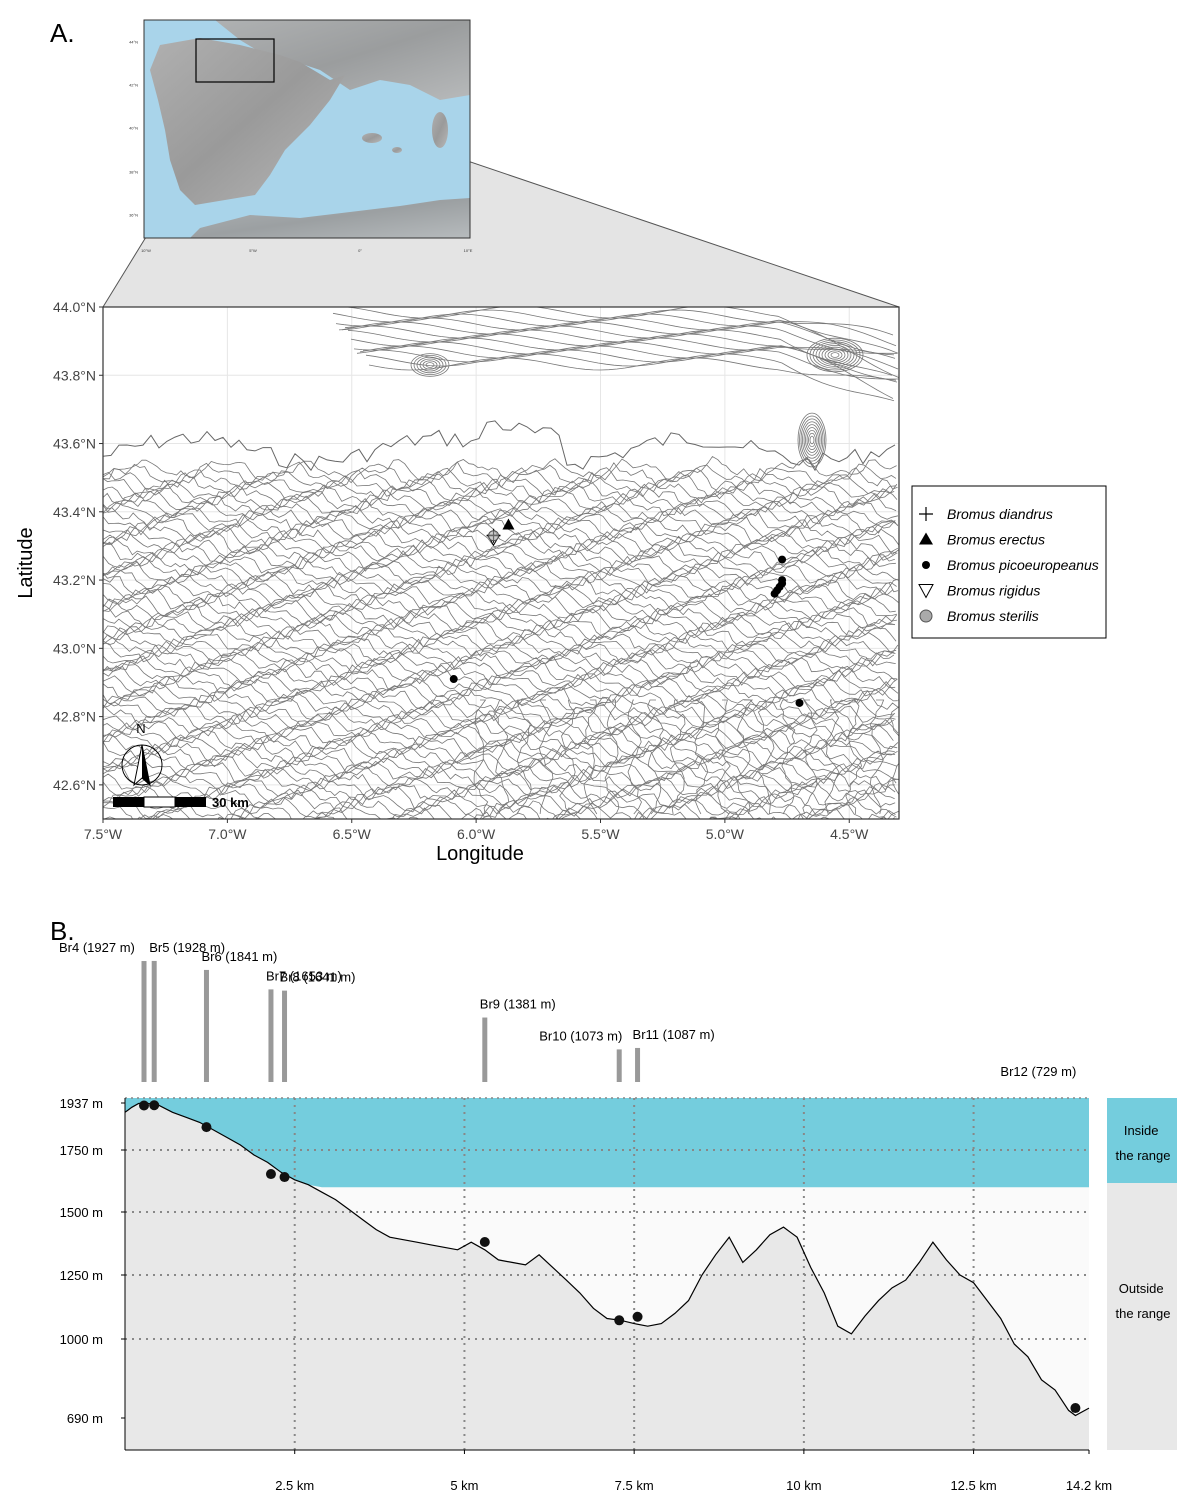  Describe the element at coordinates (926, 538) in the screenshot. I see `legend-triangle-icon` at that location.